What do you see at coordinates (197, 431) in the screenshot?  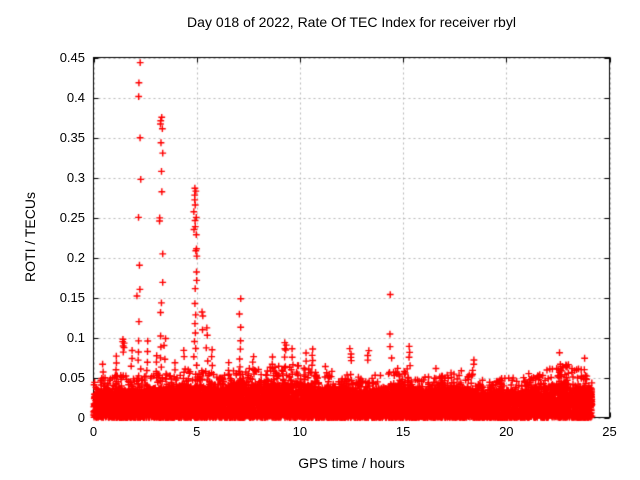 I see `x-tick-label: 5` at bounding box center [197, 431].